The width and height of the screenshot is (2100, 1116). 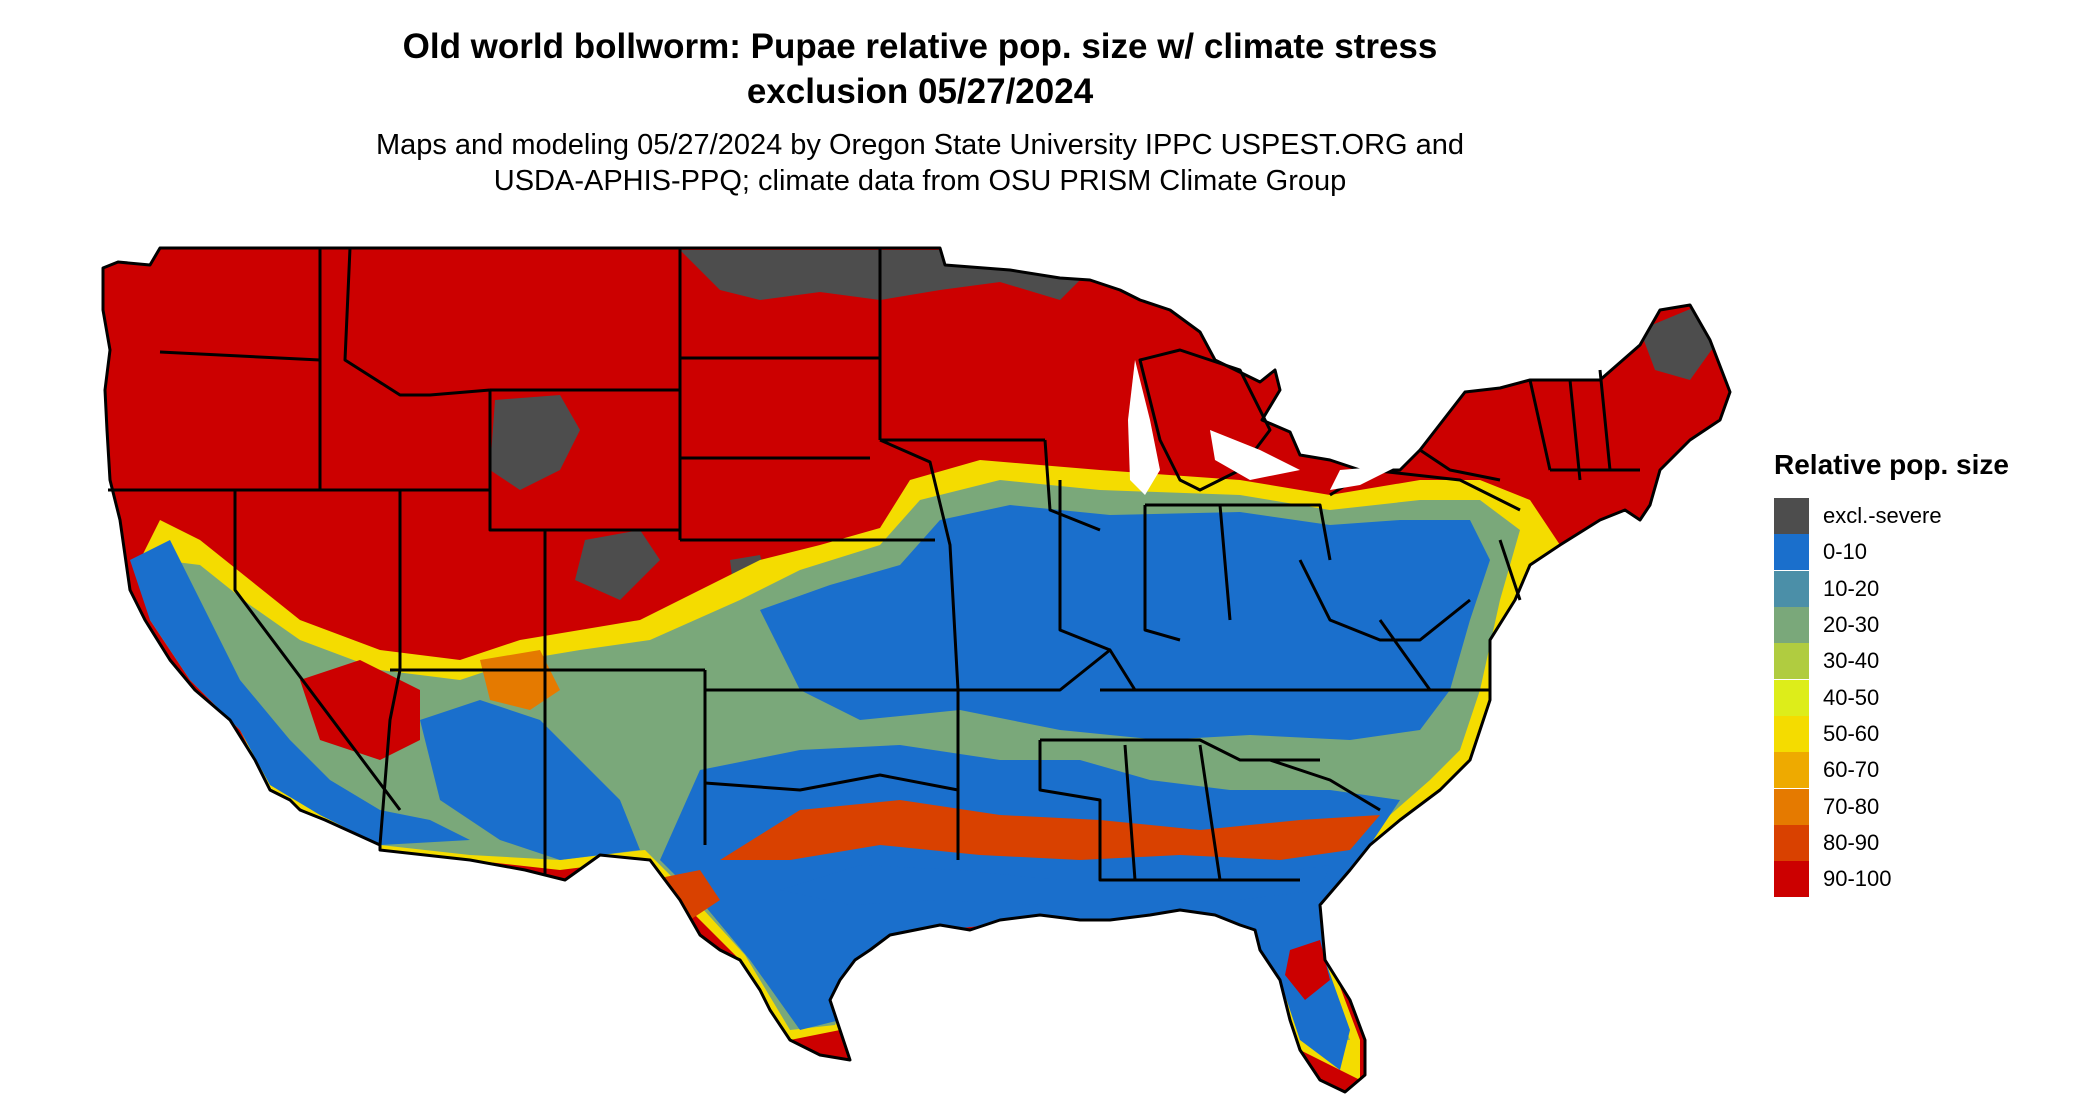 What do you see at coordinates (1851, 733) in the screenshot?
I see `legend-label: 50-60` at bounding box center [1851, 733].